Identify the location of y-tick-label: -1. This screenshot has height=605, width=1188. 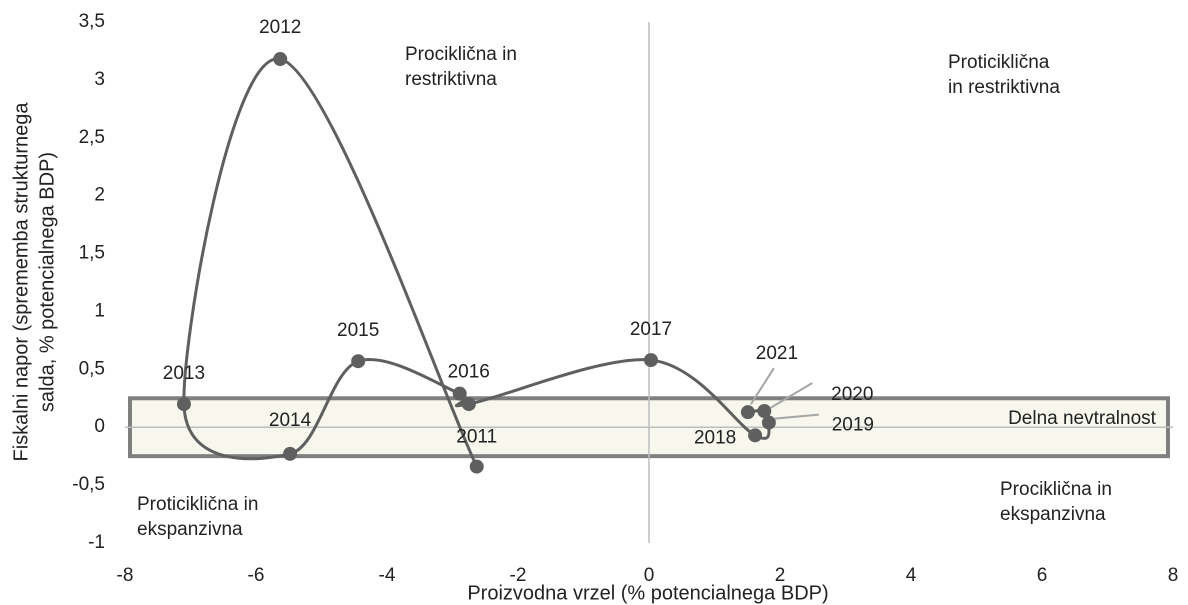
(96, 542).